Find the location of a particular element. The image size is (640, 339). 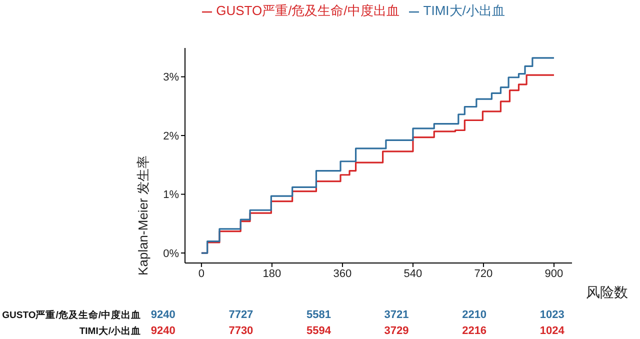

text: 5581 is located at coordinates (318, 315).